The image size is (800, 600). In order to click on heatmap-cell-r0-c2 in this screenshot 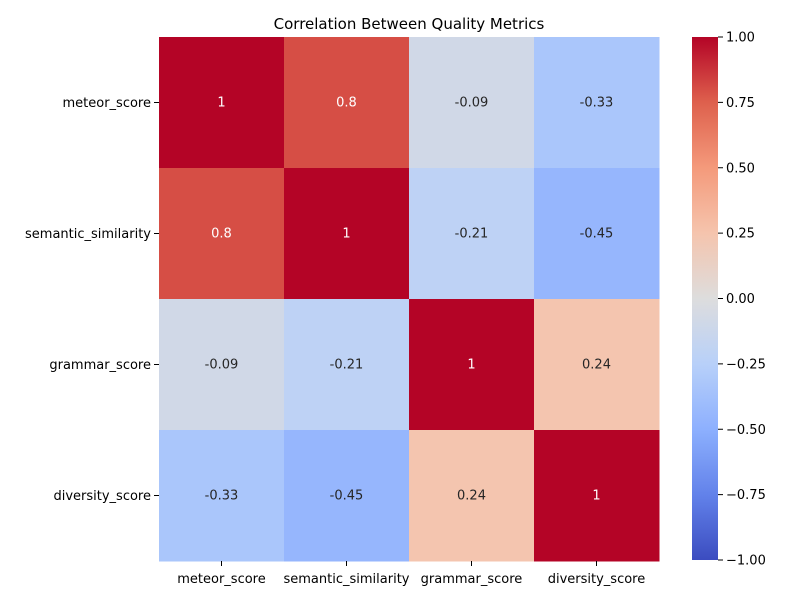, I will do `click(472, 103)`.